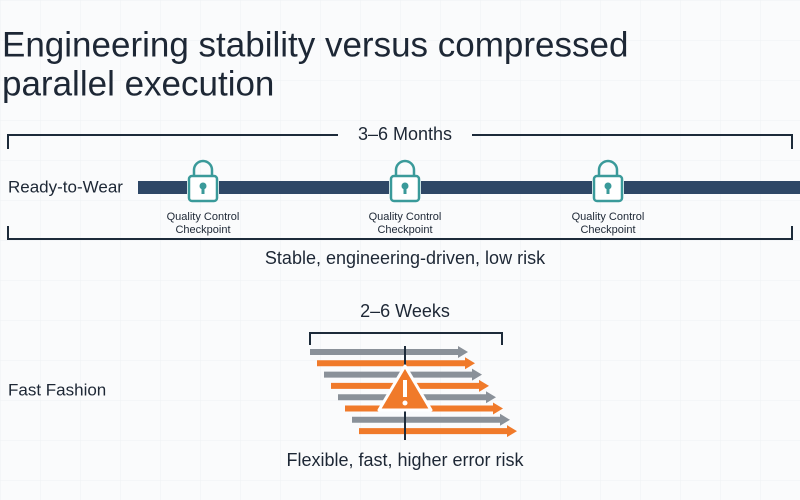  What do you see at coordinates (405, 134) in the screenshot?
I see `duration-label: 3–6 Months` at bounding box center [405, 134].